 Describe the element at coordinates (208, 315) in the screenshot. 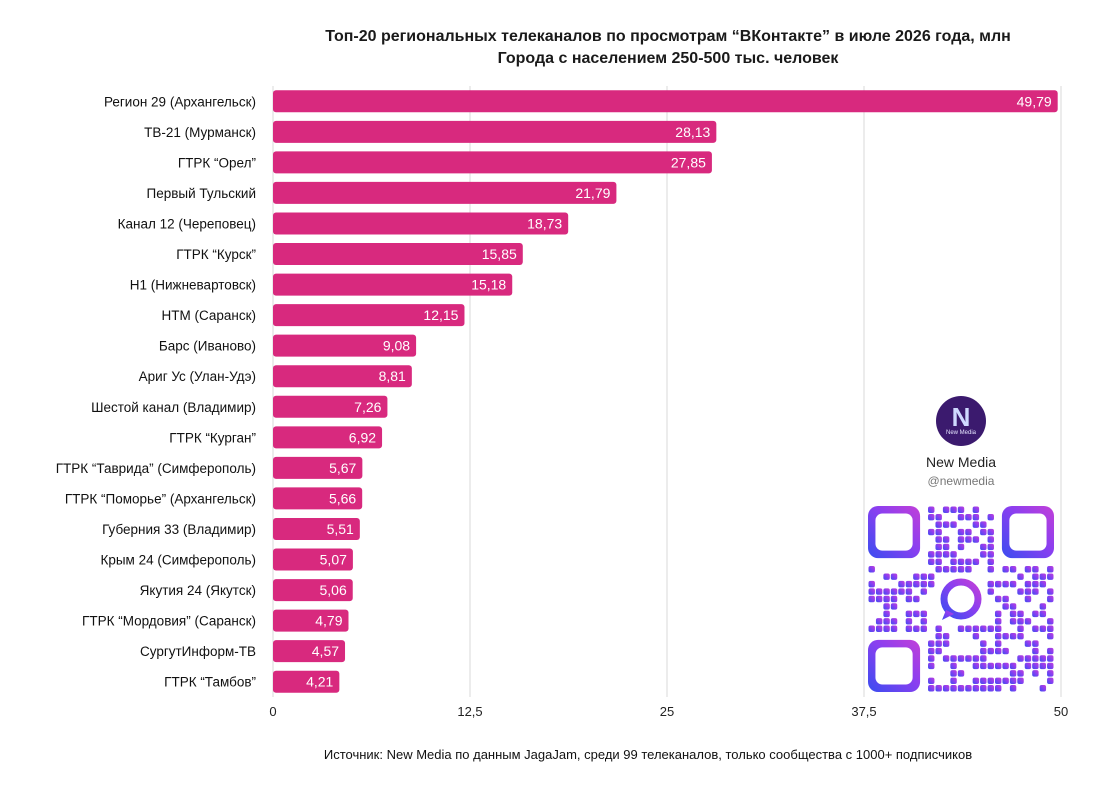

I see `category-label: НТМ (Саранск)` at that location.